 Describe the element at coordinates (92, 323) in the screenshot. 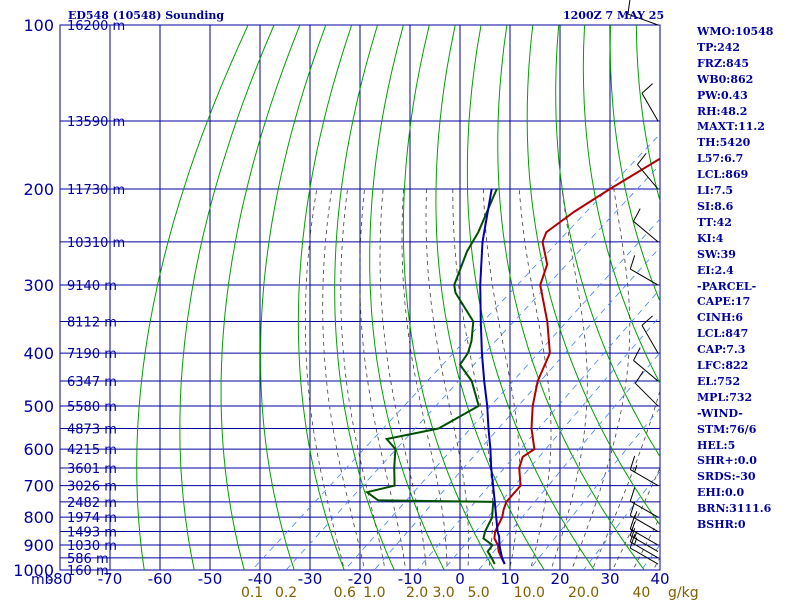

I see `height-label: 8112 m` at that location.